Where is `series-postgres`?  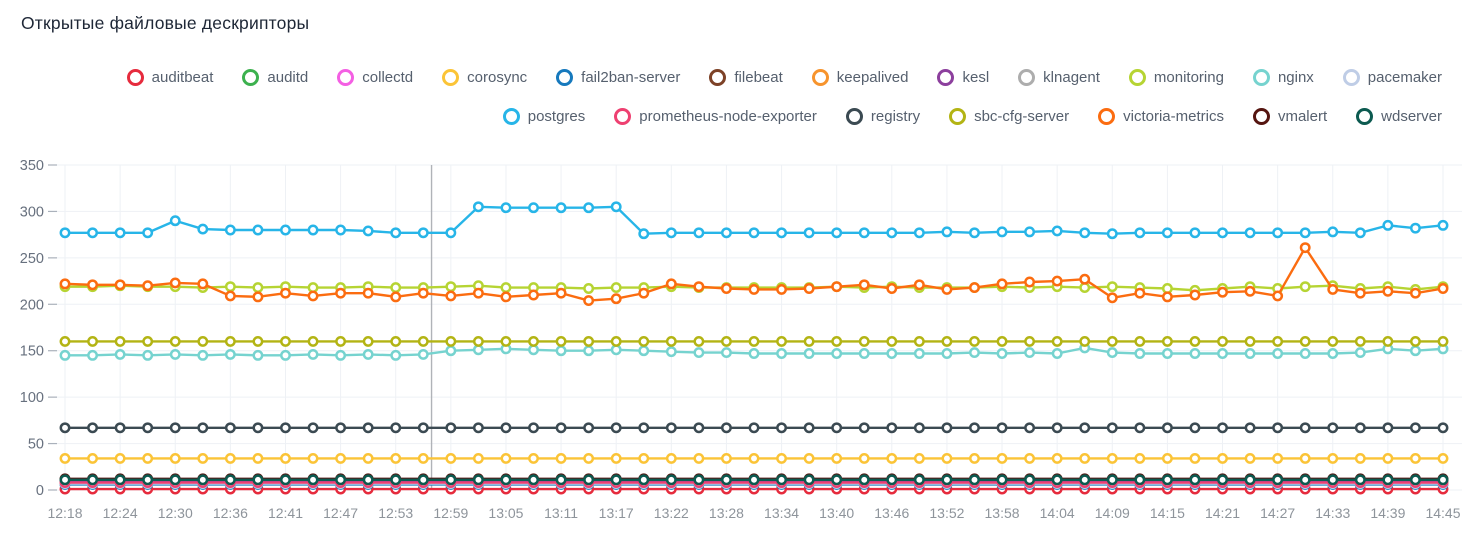
series-postgres is located at coordinates (754, 220).